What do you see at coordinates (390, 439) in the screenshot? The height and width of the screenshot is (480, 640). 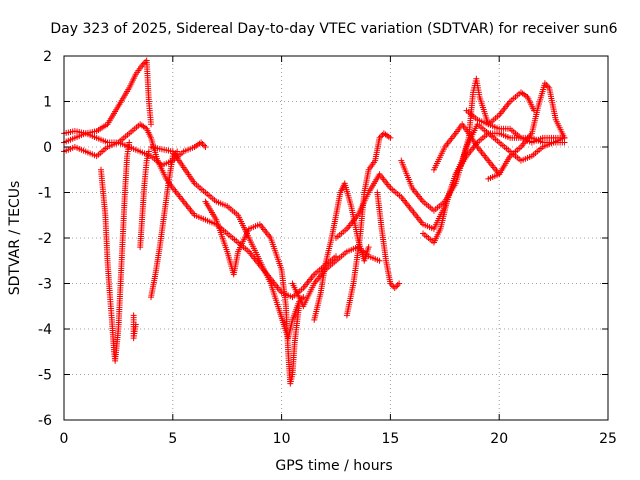 I see `x-tick-label: 15` at bounding box center [390, 439].